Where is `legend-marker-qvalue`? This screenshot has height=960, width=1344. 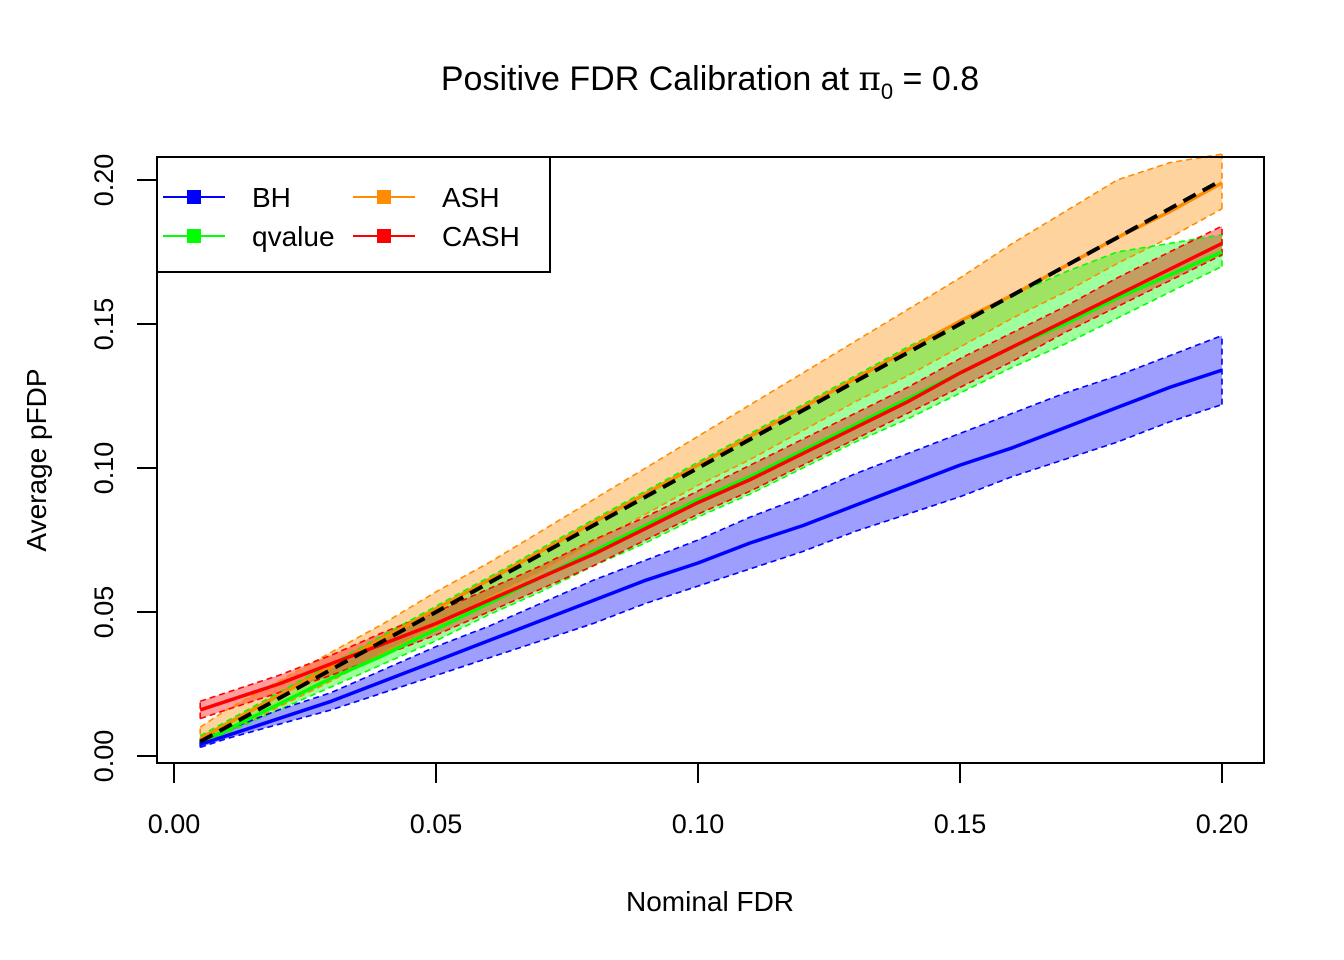
legend-marker-qvalue is located at coordinates (194, 236).